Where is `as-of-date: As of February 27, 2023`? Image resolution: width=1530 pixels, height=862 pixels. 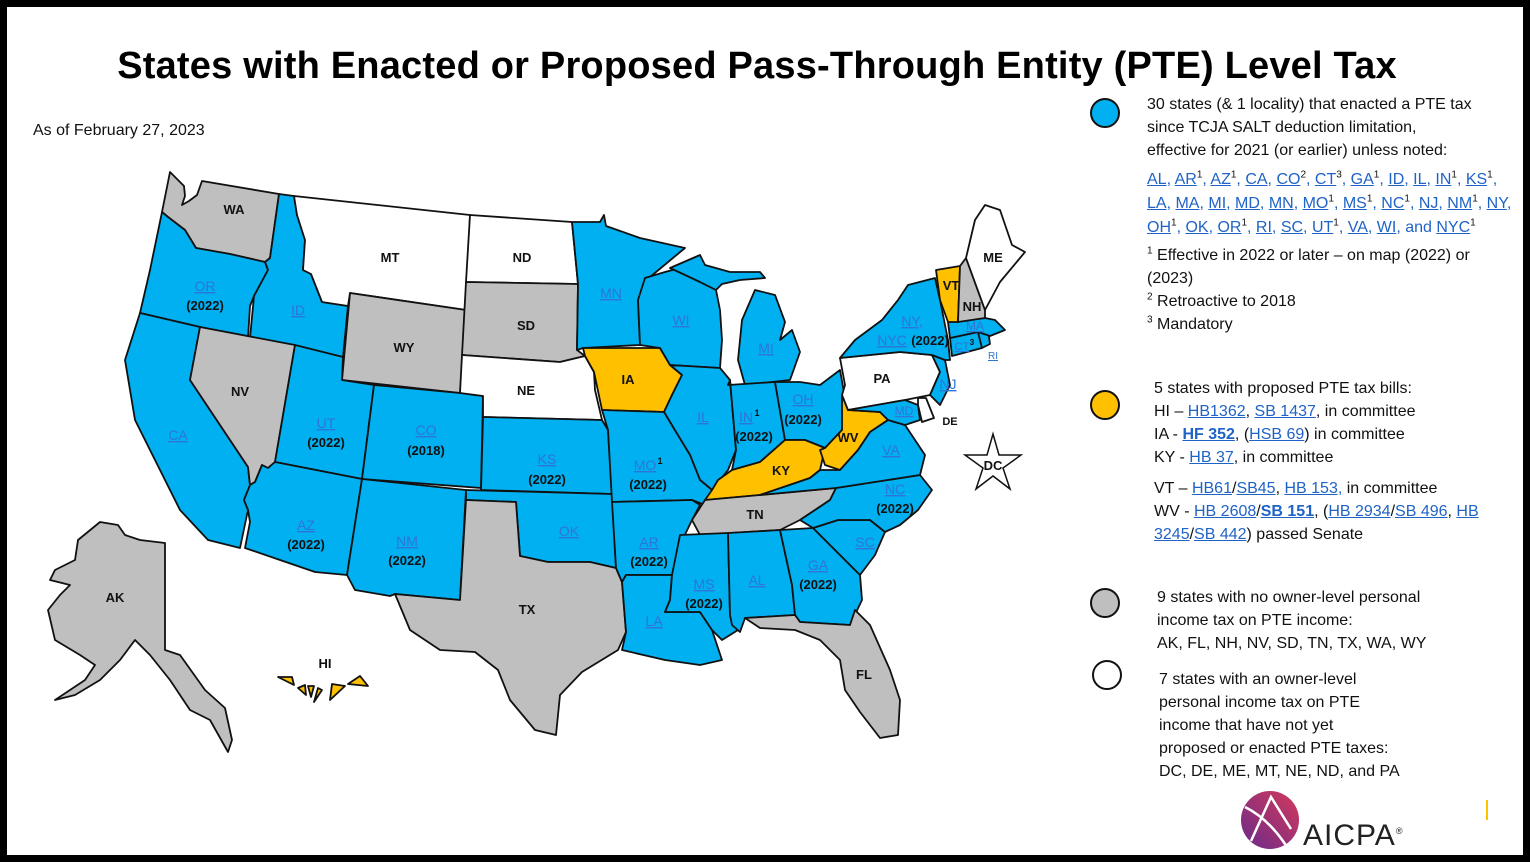
as-of-date: As of February 27, 2023 is located at coordinates (119, 130).